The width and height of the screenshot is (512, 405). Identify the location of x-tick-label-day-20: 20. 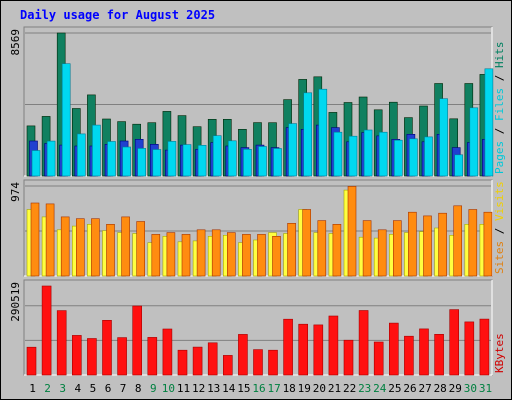
(319, 388).